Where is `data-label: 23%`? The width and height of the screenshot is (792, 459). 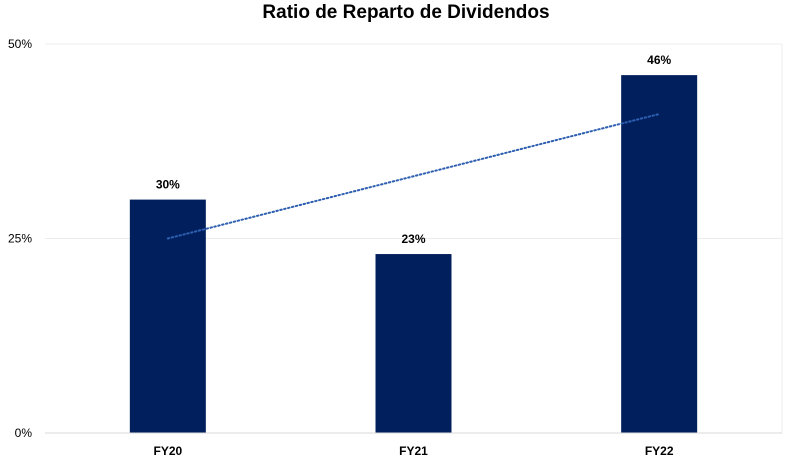 data-label: 23% is located at coordinates (413, 239).